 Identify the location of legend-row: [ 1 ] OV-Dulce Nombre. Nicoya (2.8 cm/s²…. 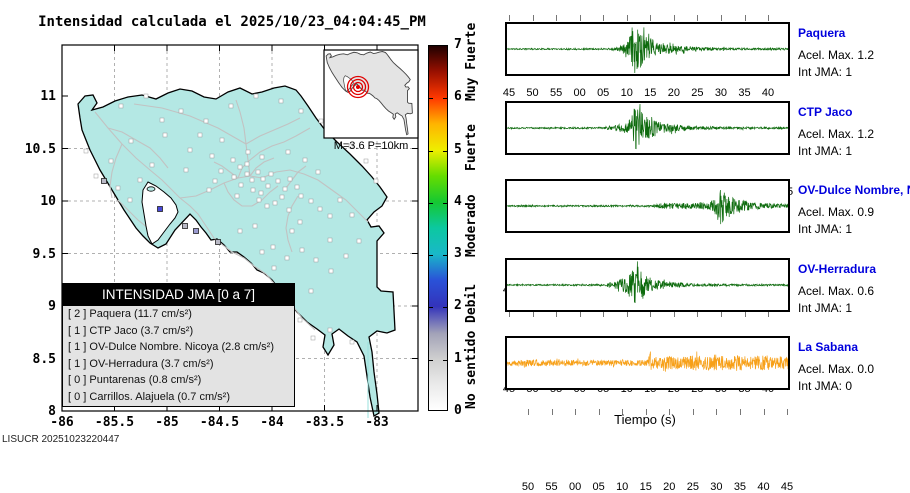
(171, 347).